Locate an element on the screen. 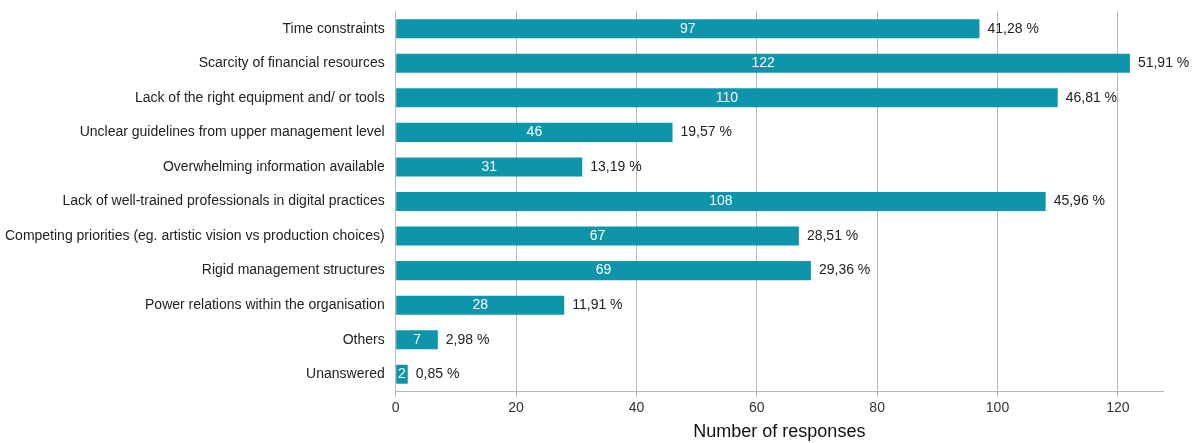 Image resolution: width=1192 pixels, height=443 pixels. data-label: 110 is located at coordinates (727, 96).